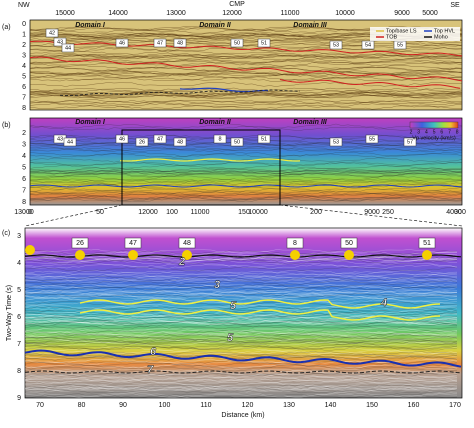 The height and width of the screenshot is (428, 474). I want to click on x-tick-label: 11000, so click(290, 13).